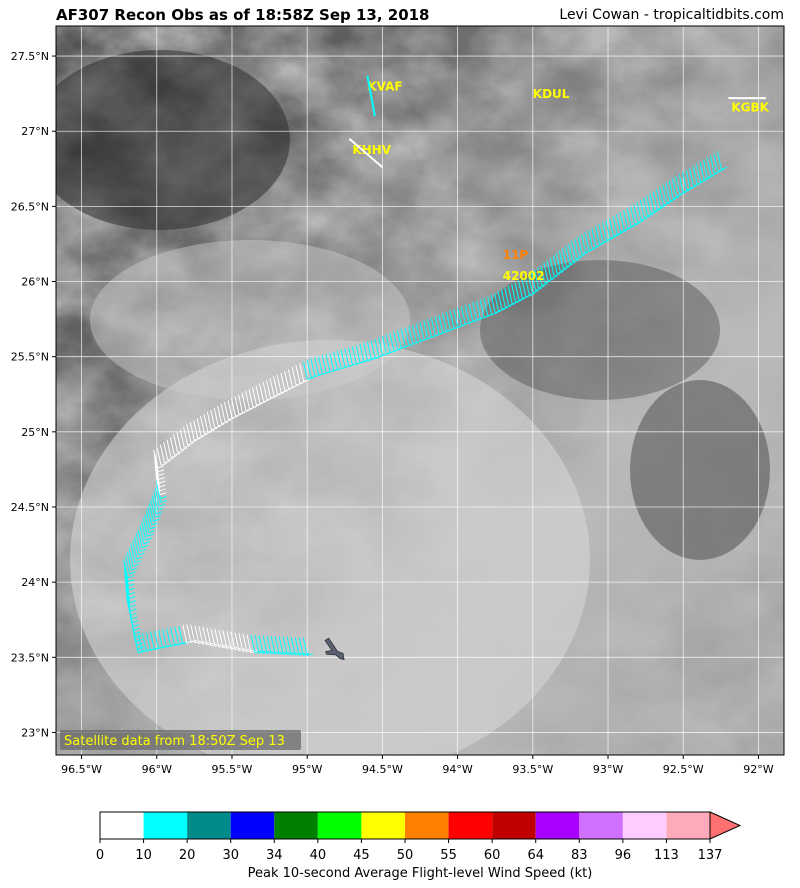 This screenshot has height=888, width=800. Describe the element at coordinates (180, 740) in the screenshot. I see `satellite-note-box: Satellite data from 18:50Z Sep 13` at that location.